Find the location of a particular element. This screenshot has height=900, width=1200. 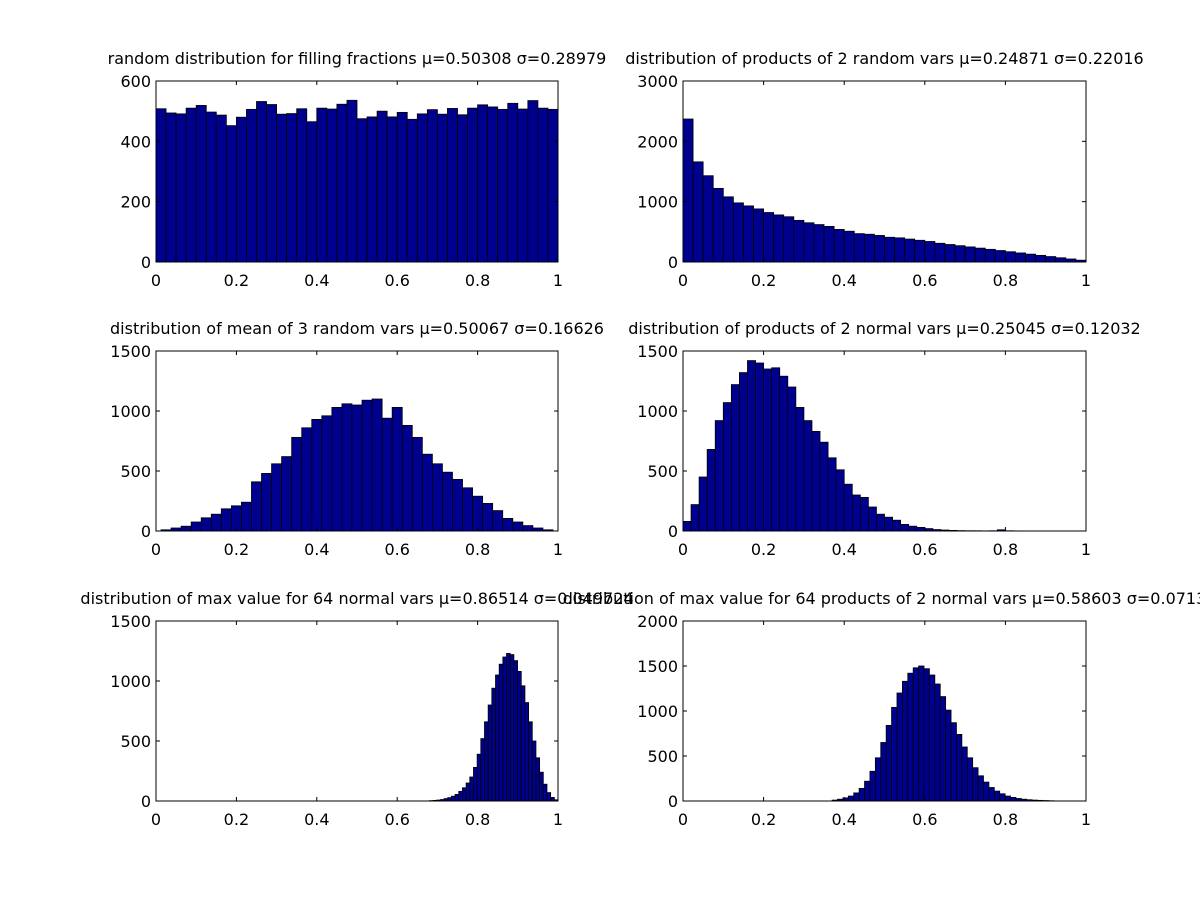

y-tick-label: 1000 is located at coordinates (130, 411).